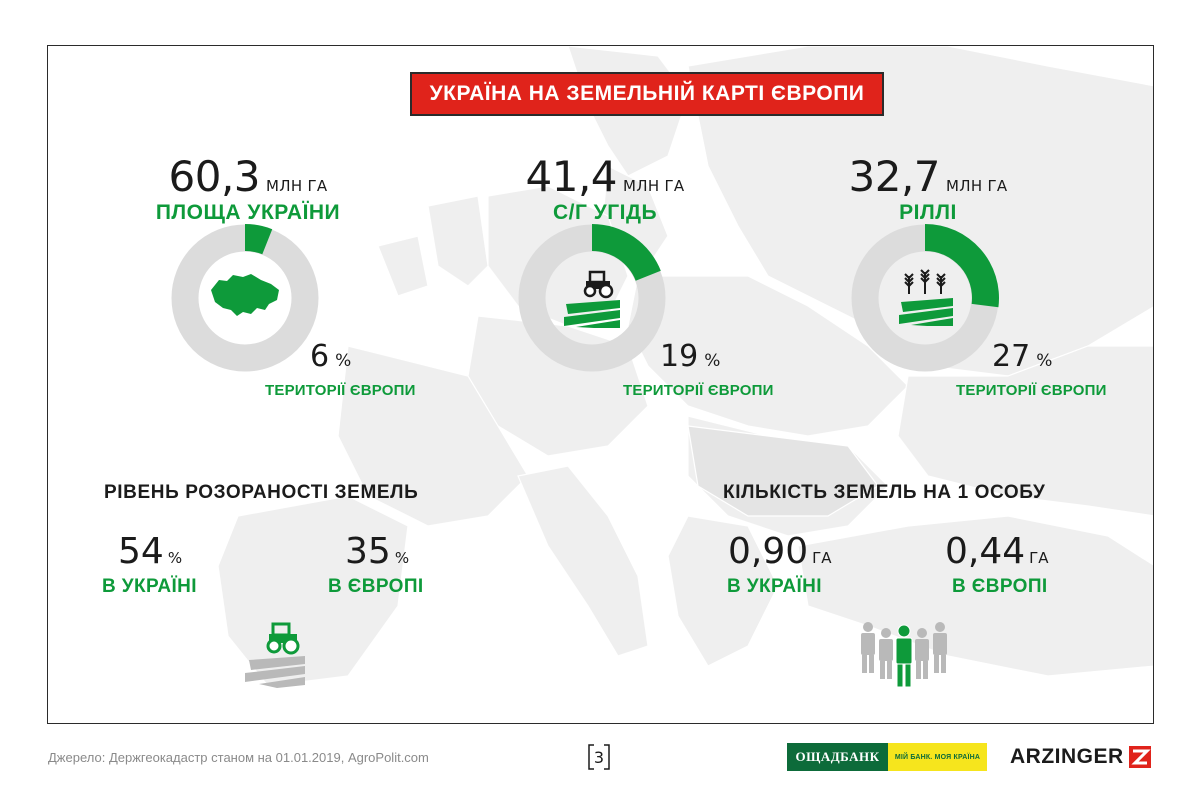 The width and height of the screenshot is (1200, 792). I want to click on oschadbank-logo: ОЩАДБАНК МІЙ БАНК. МОЯ КРАЇНА, so click(887, 757).